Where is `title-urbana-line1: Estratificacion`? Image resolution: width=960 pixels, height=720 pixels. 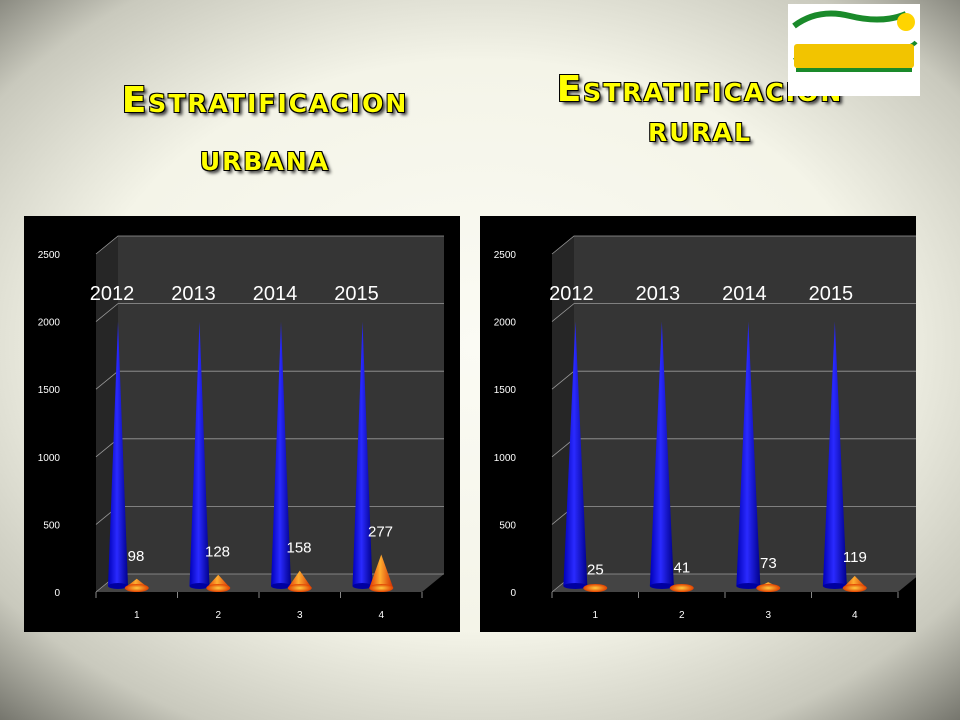 title-urbana-line1: Estratificacion is located at coordinates (265, 100).